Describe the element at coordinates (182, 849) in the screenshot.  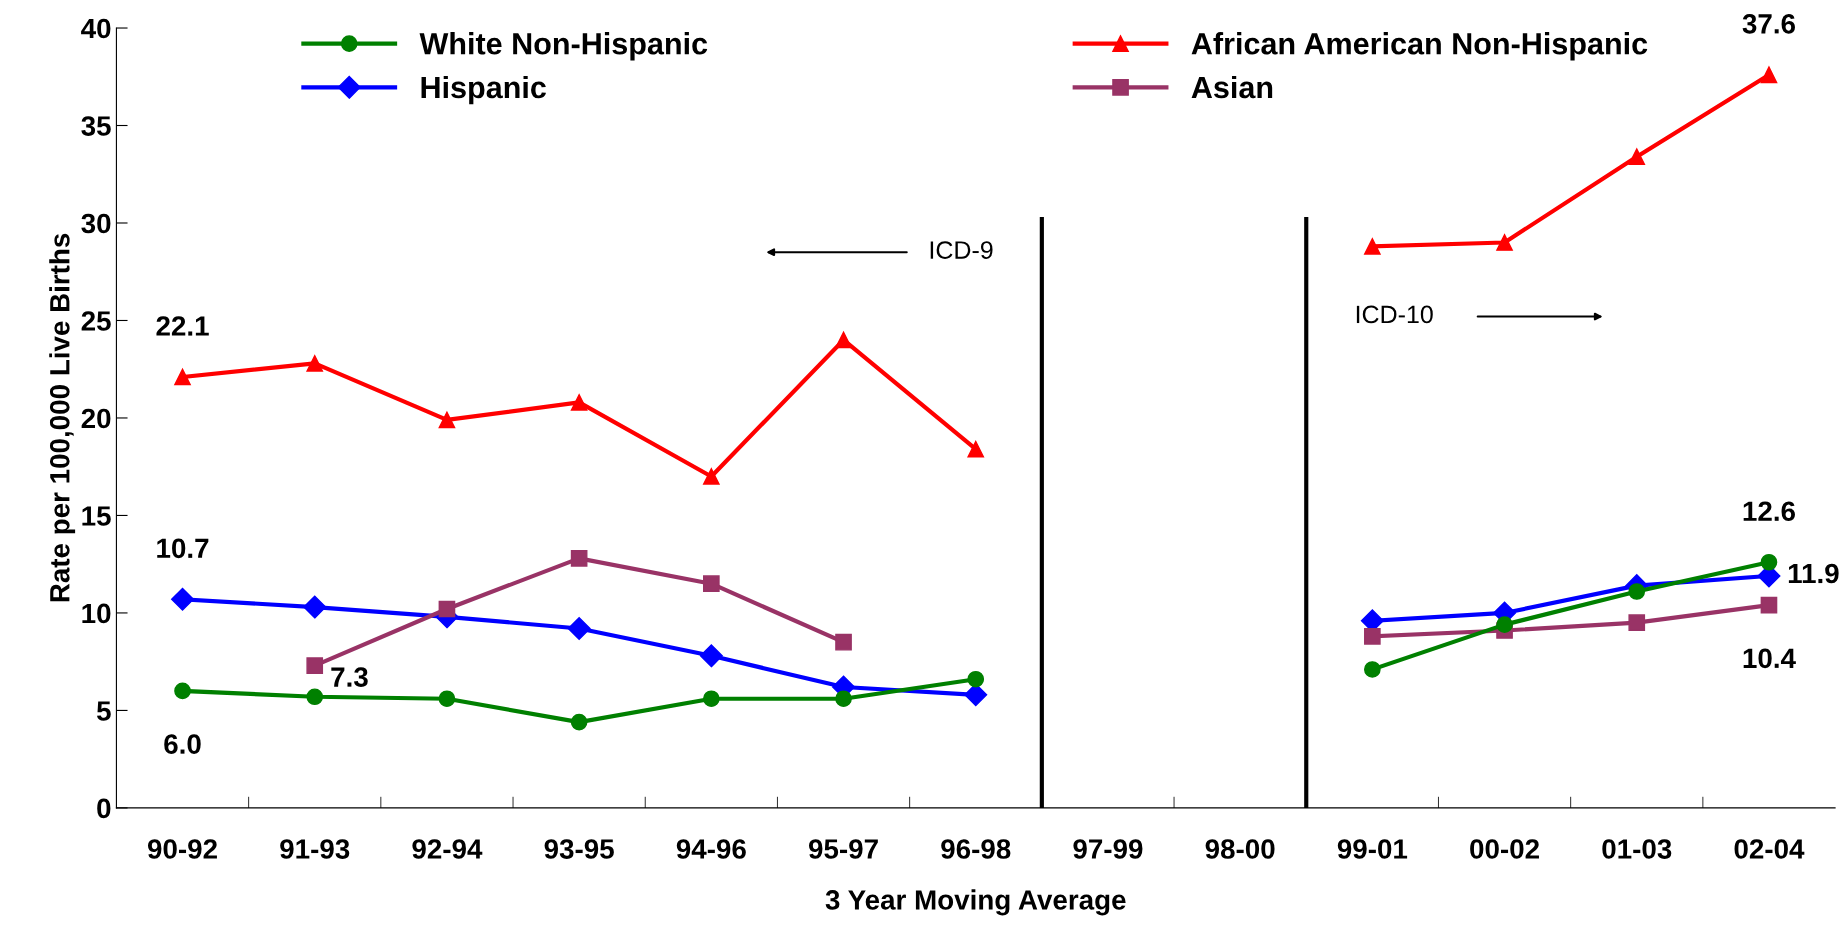
I see `x-tick-label: 90-92` at that location.